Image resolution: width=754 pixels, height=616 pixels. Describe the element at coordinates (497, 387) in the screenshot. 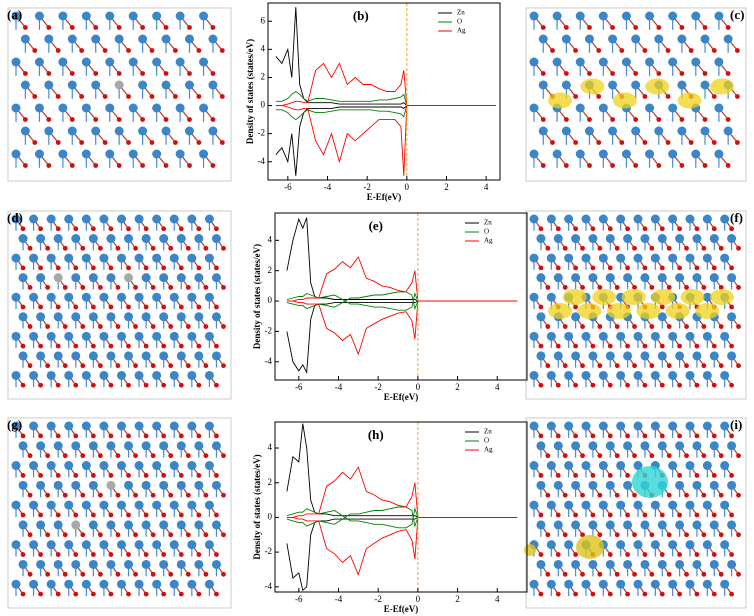

I see `x-tick-label: 4` at that location.